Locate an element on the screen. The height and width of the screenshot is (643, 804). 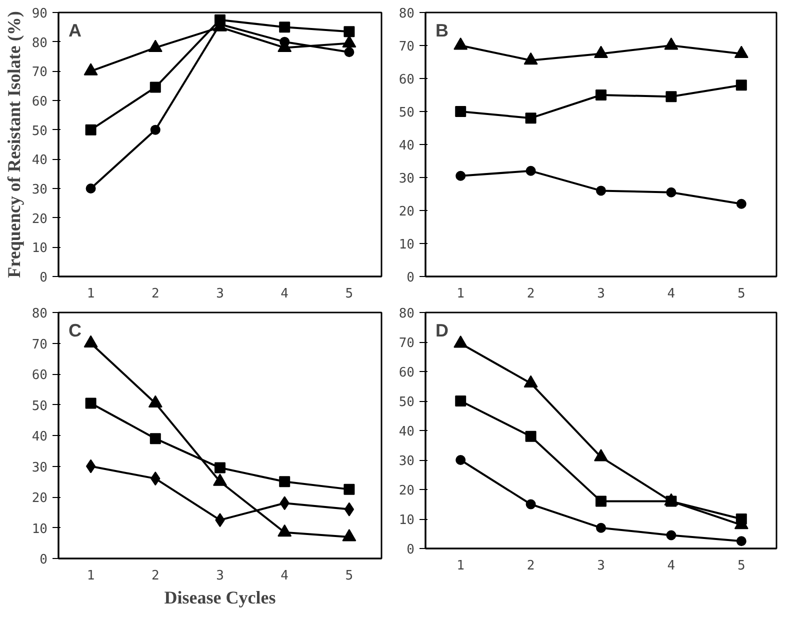
chart-title: B is located at coordinates (442, 30).